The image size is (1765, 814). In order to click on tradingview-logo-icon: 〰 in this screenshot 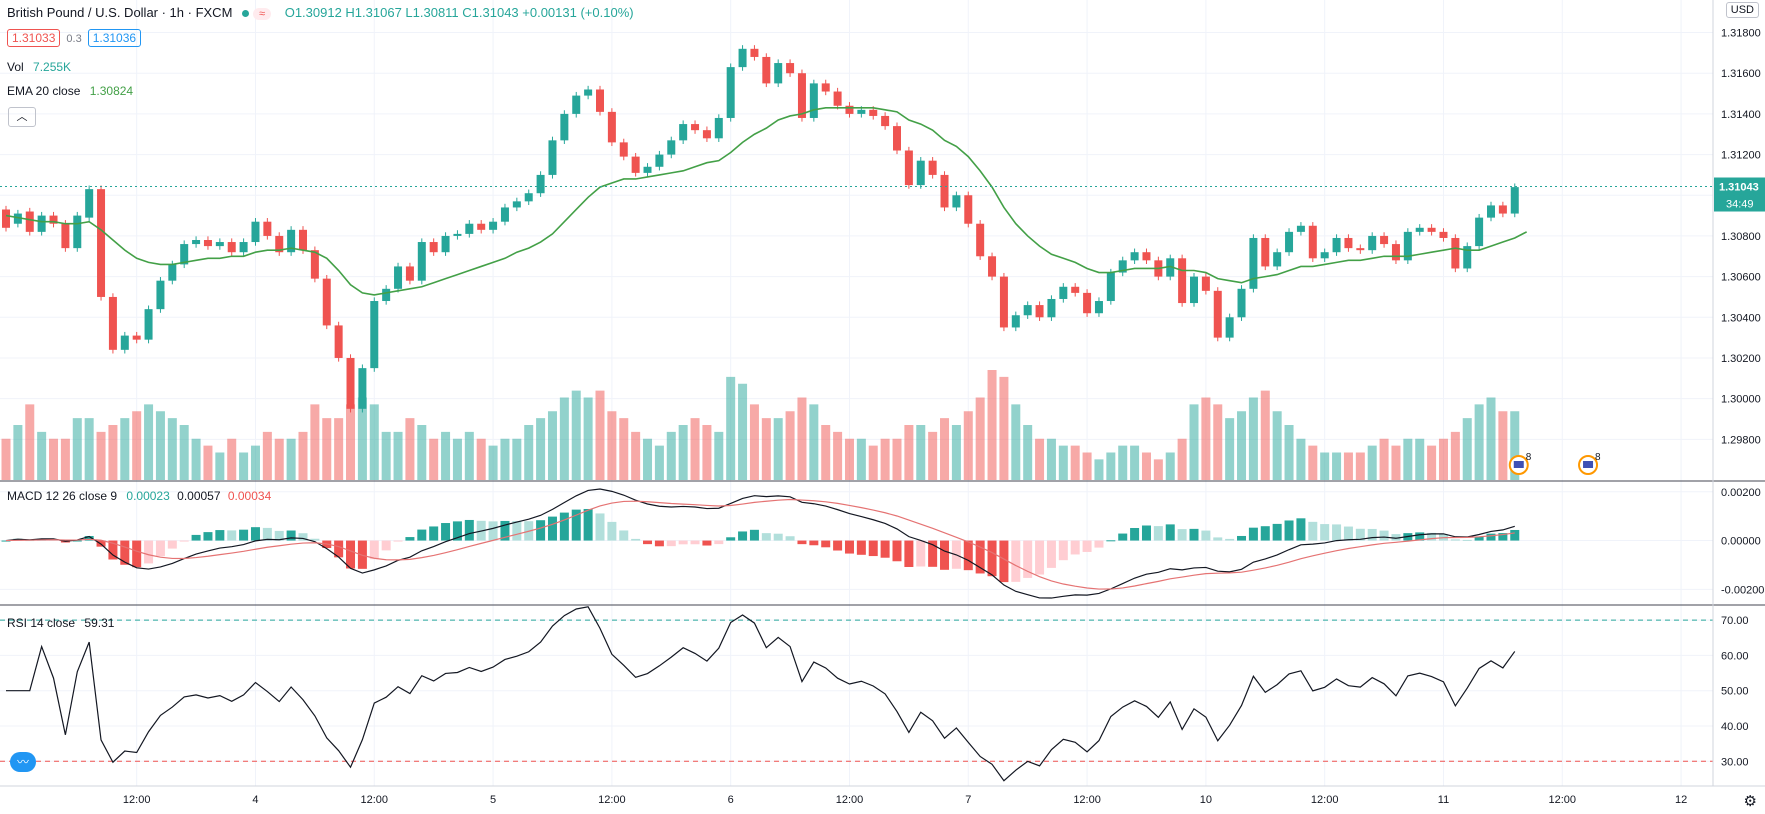, I will do `click(23, 762)`.